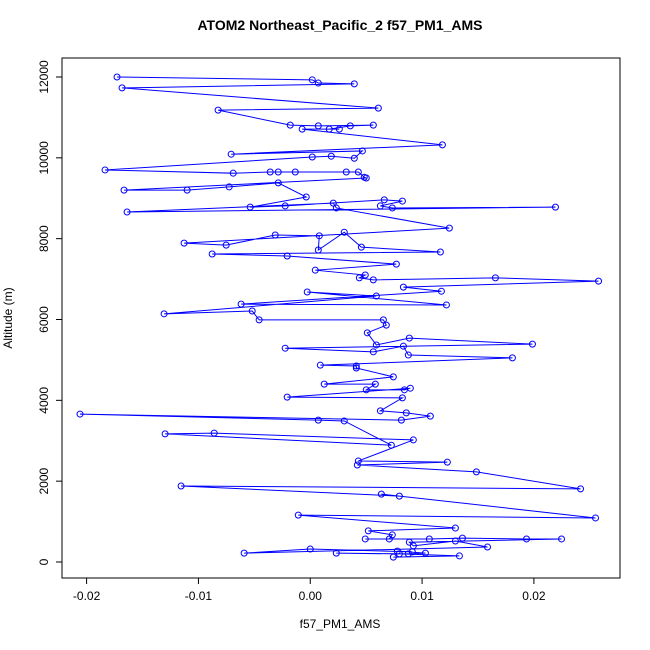  I want to click on x-tick-label: -0.02, so click(87, 596).